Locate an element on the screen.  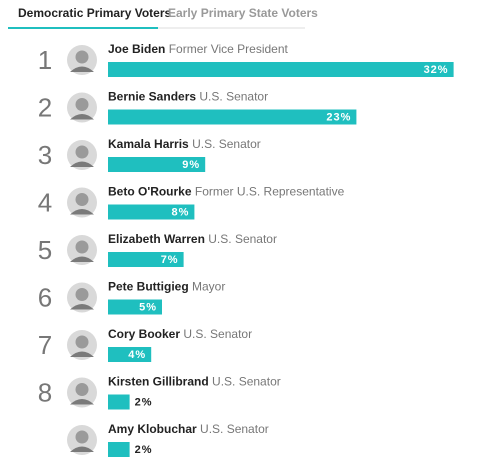
rank: 2 is located at coordinates (45, 107).